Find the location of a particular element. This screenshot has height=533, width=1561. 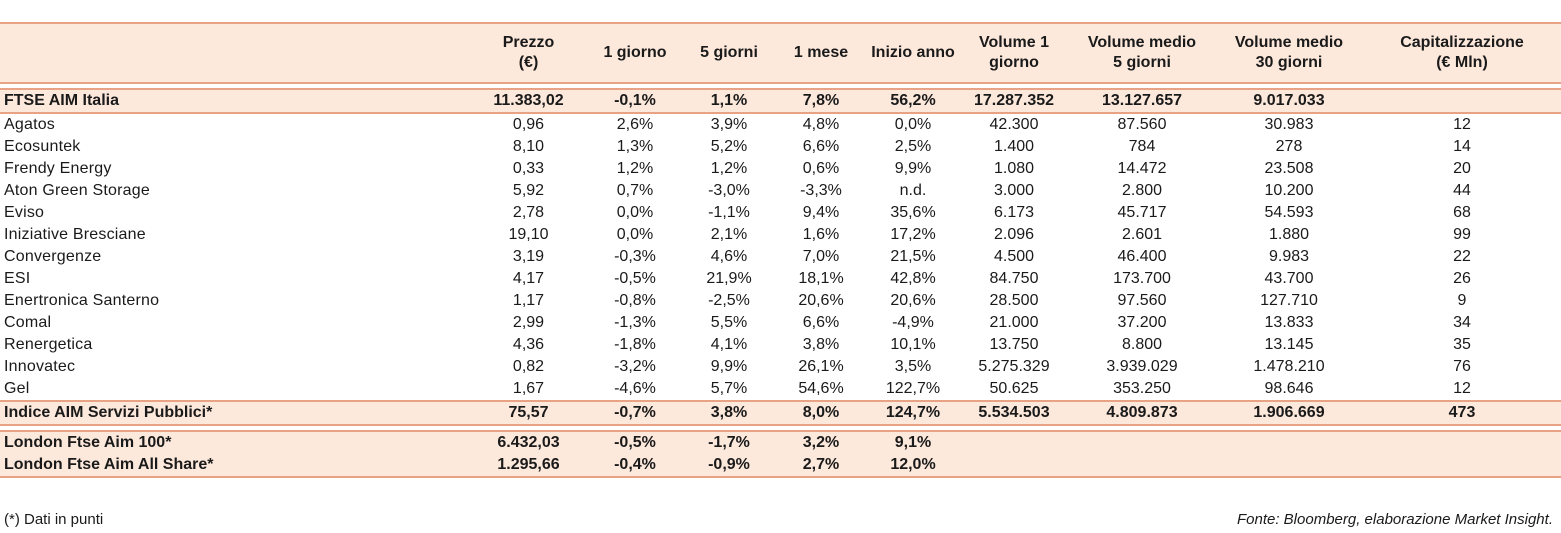

row-label: Agatos is located at coordinates (235, 124).